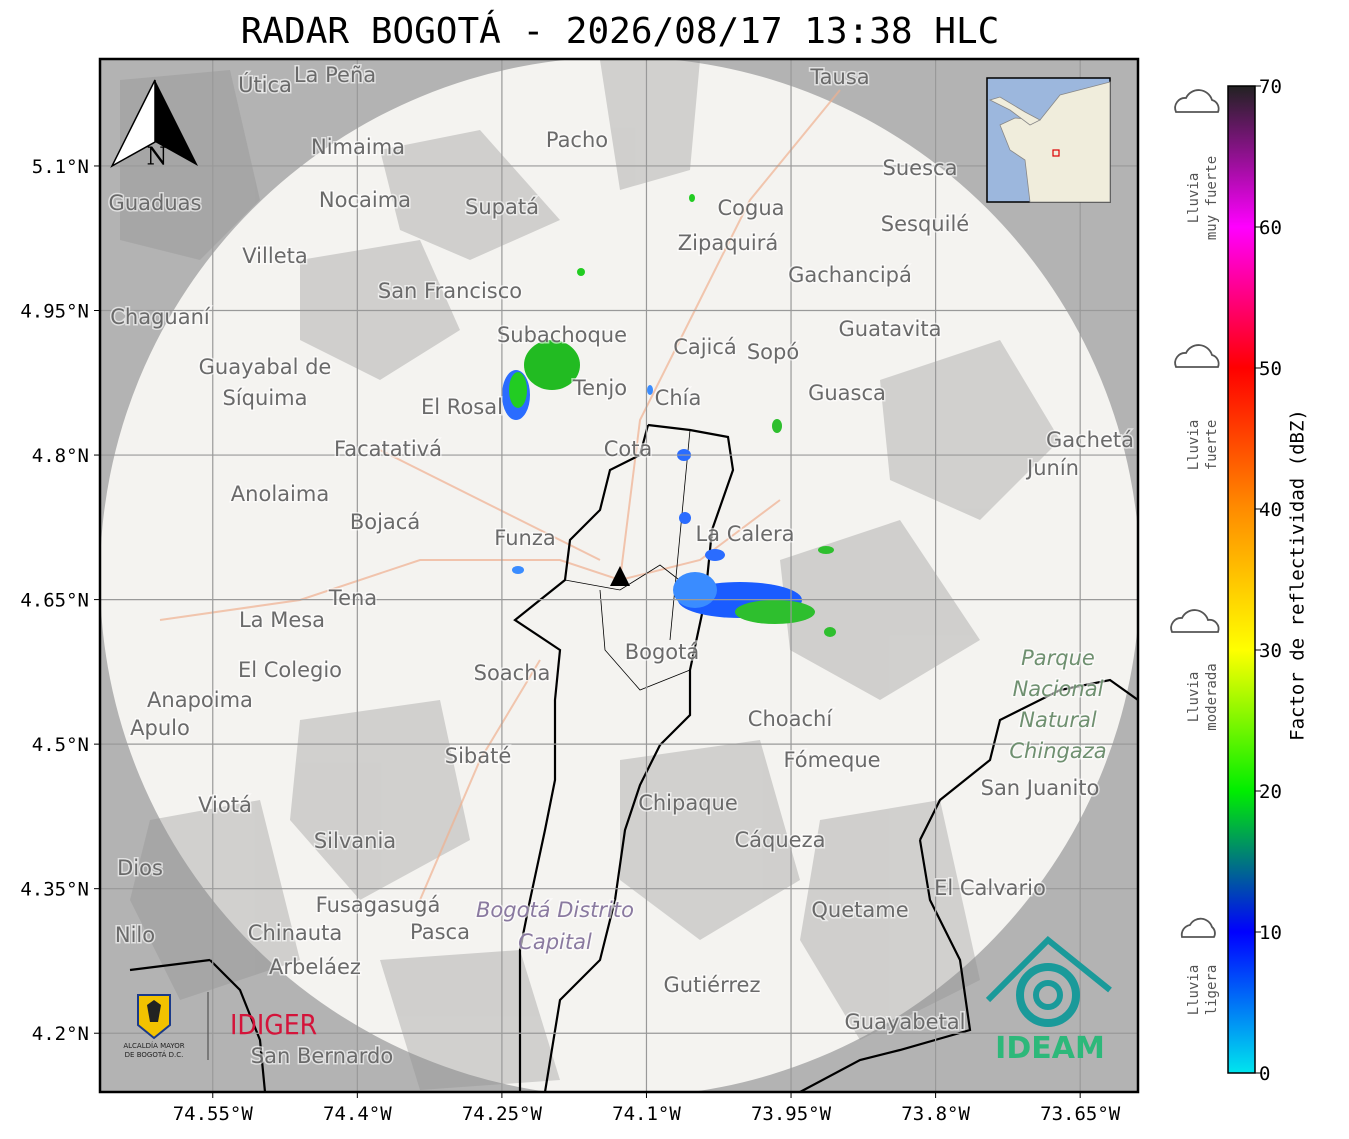 This screenshot has width=1349, height=1139. I want to click on rain-category: moderada, so click(1212, 696).